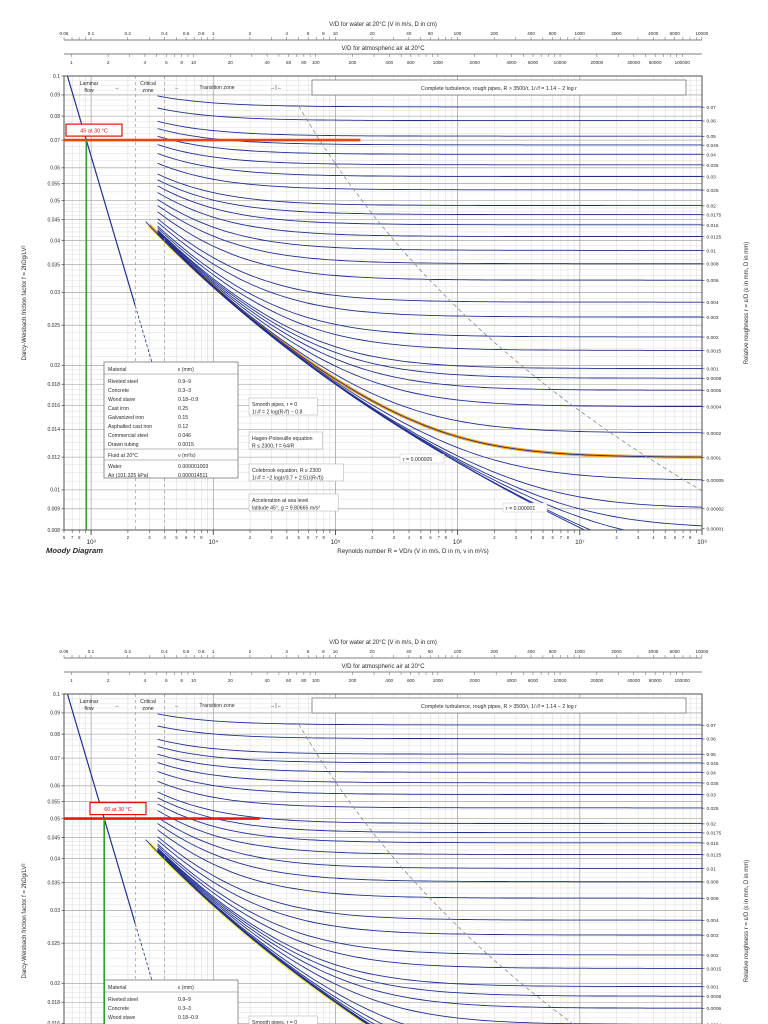  Describe the element at coordinates (713, 191) in the screenshot. I see `svg-text: 0.025` at that location.